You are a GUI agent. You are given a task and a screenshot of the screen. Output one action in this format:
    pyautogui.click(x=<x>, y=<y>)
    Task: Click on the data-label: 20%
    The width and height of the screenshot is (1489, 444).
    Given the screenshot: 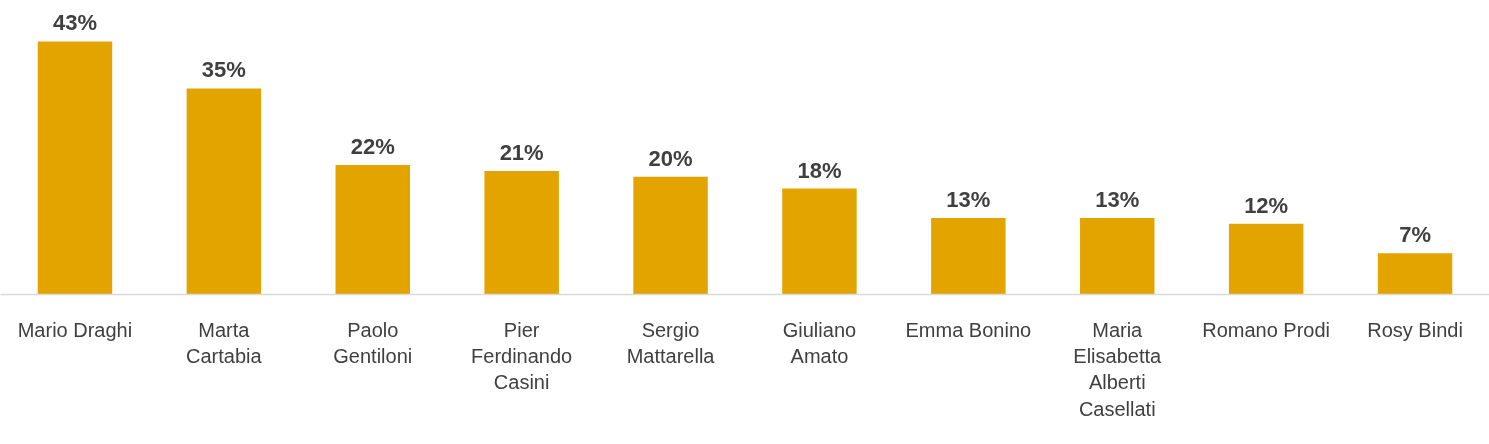 What is the action you would take?
    pyautogui.click(x=670, y=158)
    